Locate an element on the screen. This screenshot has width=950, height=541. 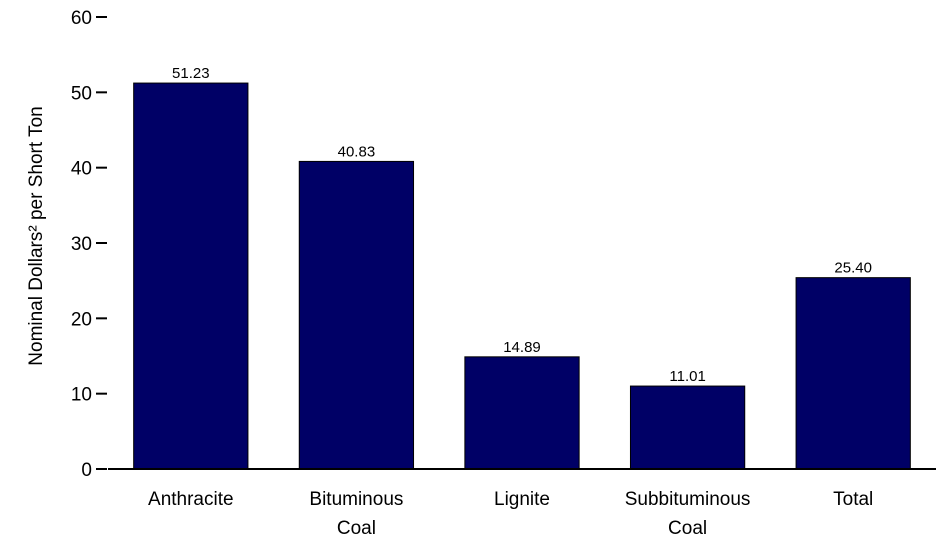
x-category-label: Total is located at coordinates (853, 499).